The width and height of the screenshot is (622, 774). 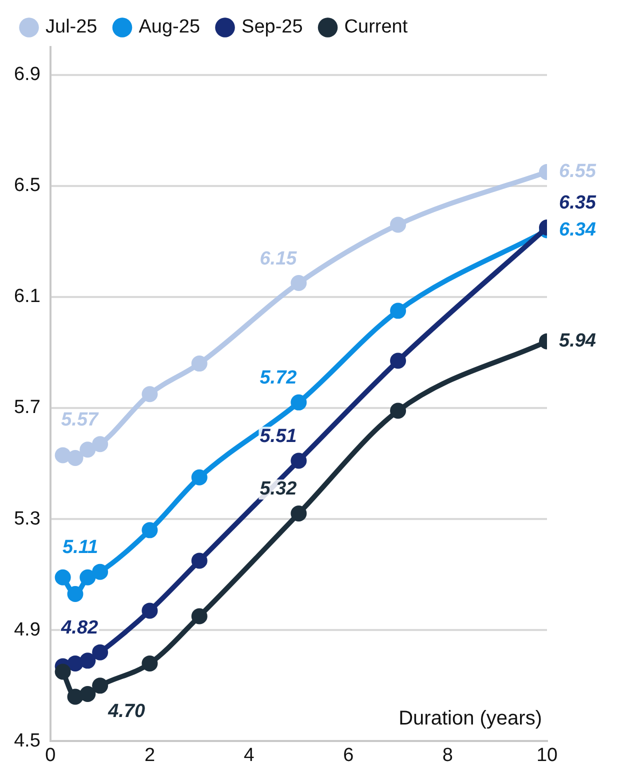 I want to click on legend-label: Sep-25, so click(x=272, y=27).